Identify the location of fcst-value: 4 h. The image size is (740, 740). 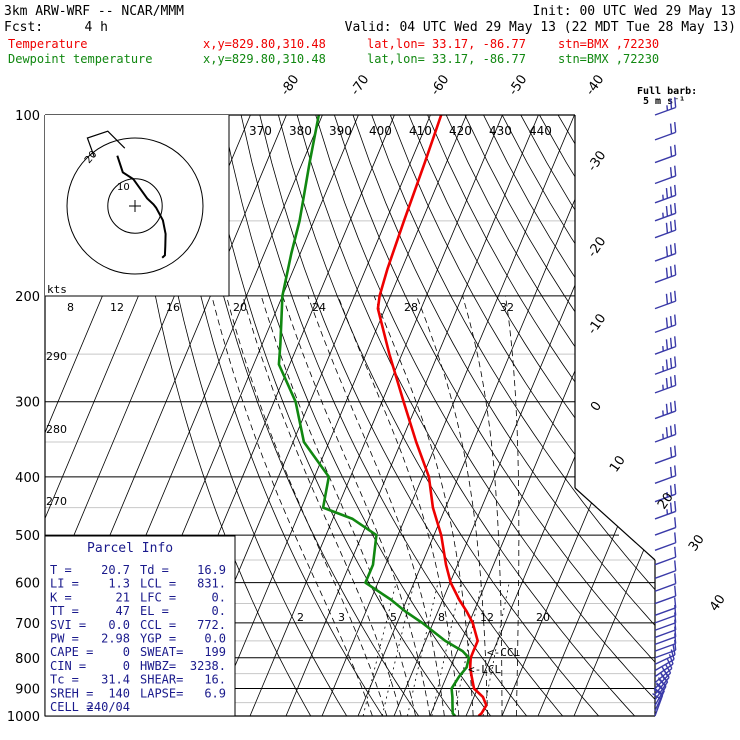
(96, 27).